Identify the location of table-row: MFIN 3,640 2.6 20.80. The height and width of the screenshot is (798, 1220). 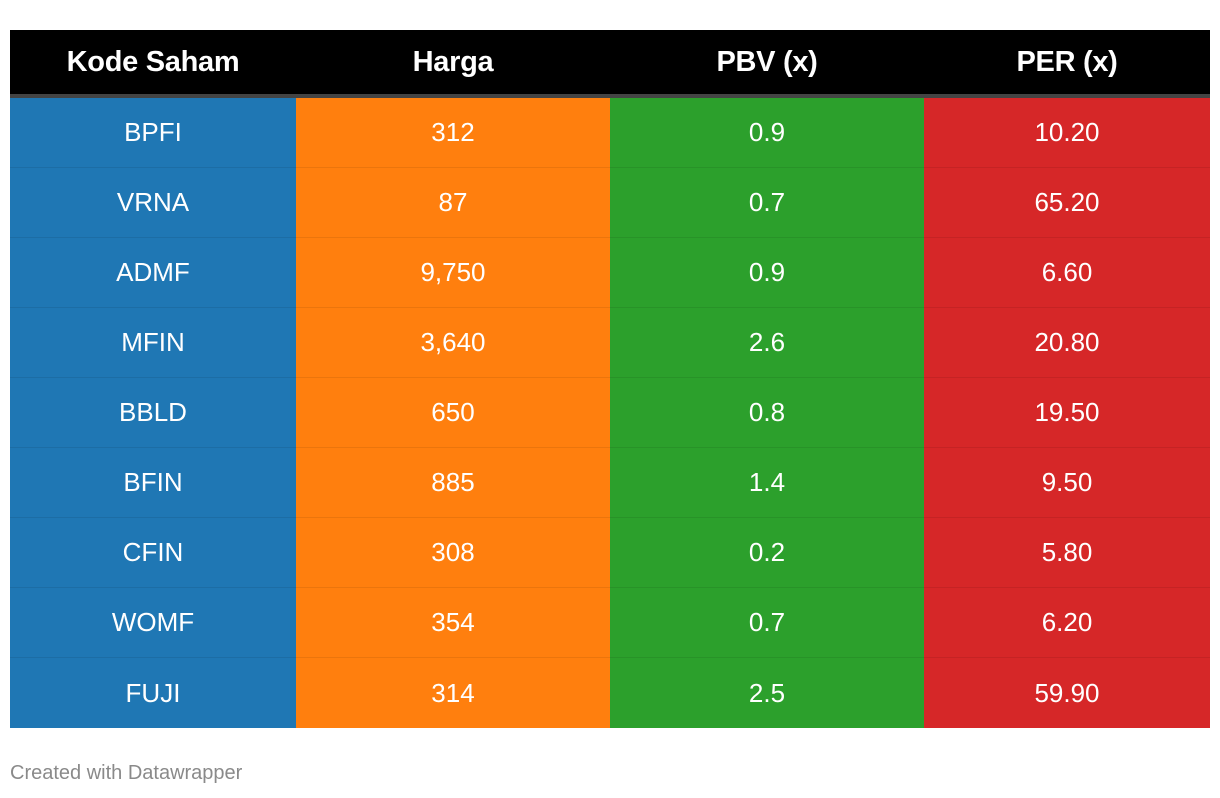
(610, 342).